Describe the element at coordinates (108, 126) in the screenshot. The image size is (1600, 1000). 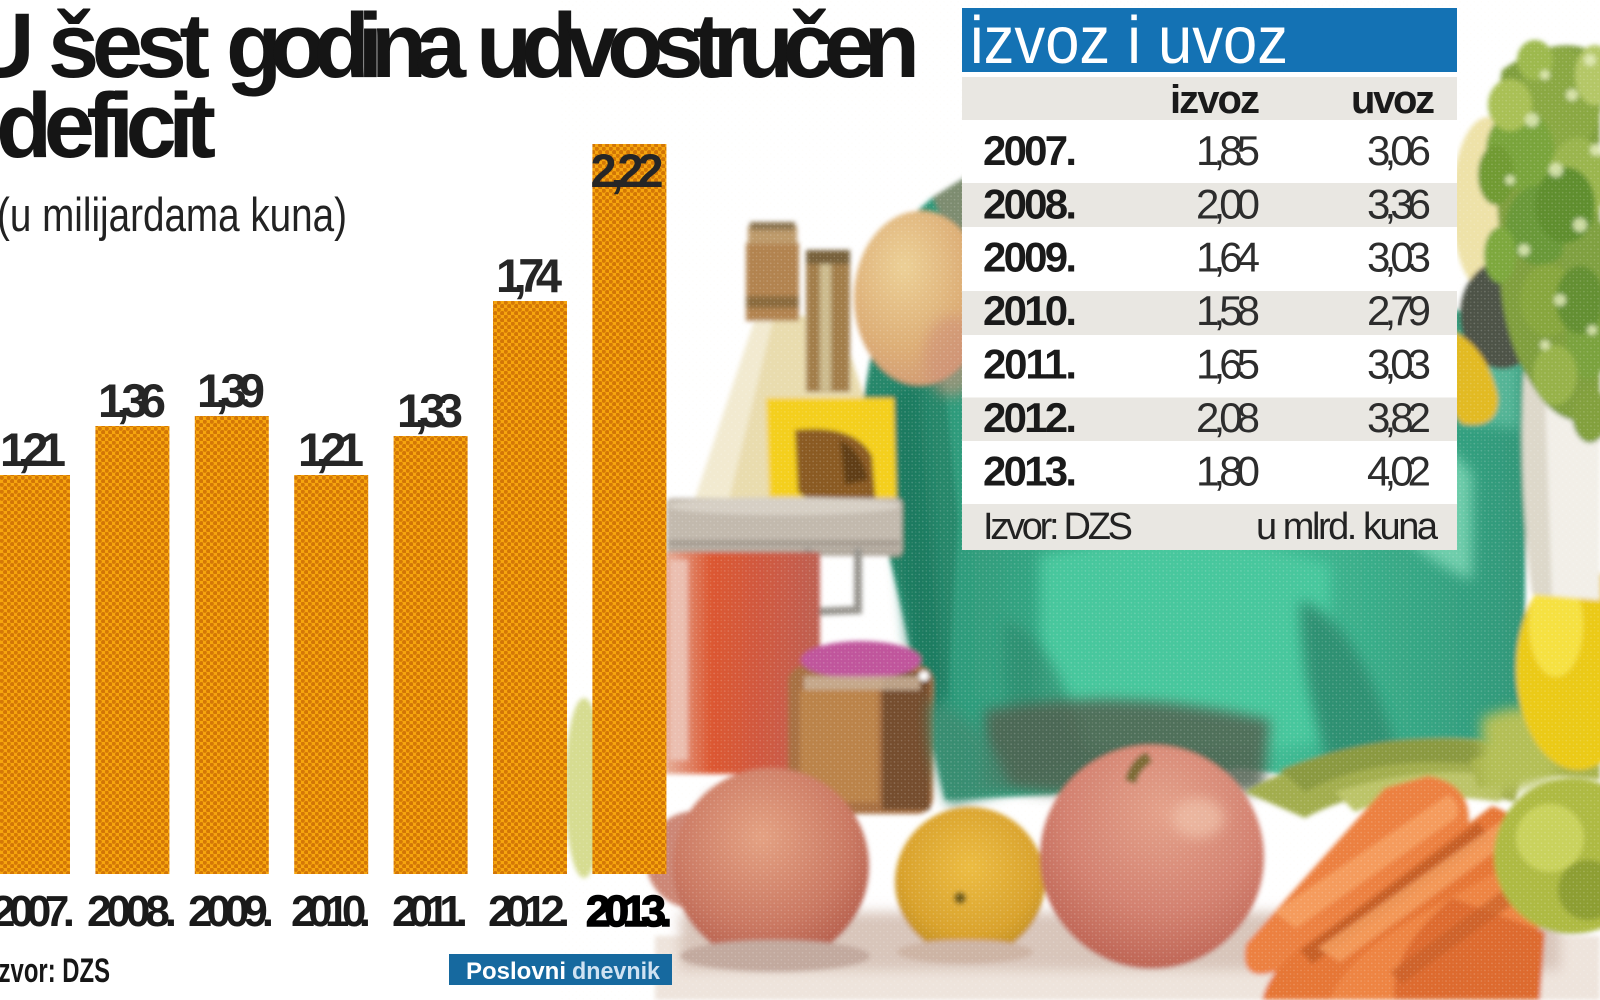
I see `svg-text: deficit` at that location.